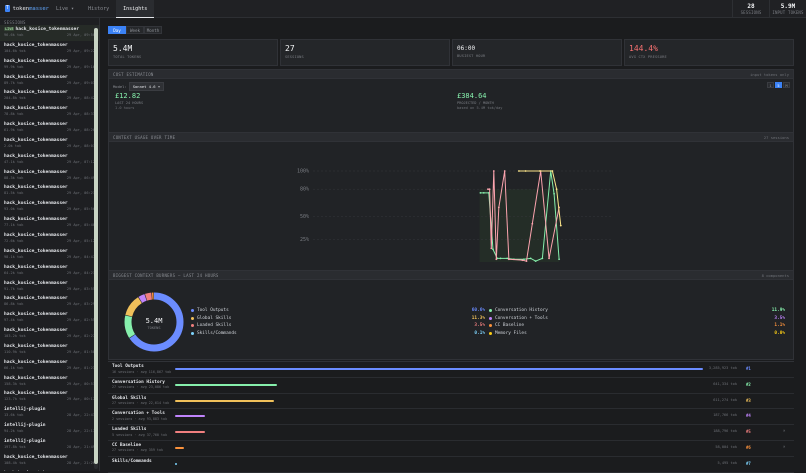 Image resolution: width=806 pixels, height=473 pixels. I want to click on y-tick-label: 80%, so click(304, 190).